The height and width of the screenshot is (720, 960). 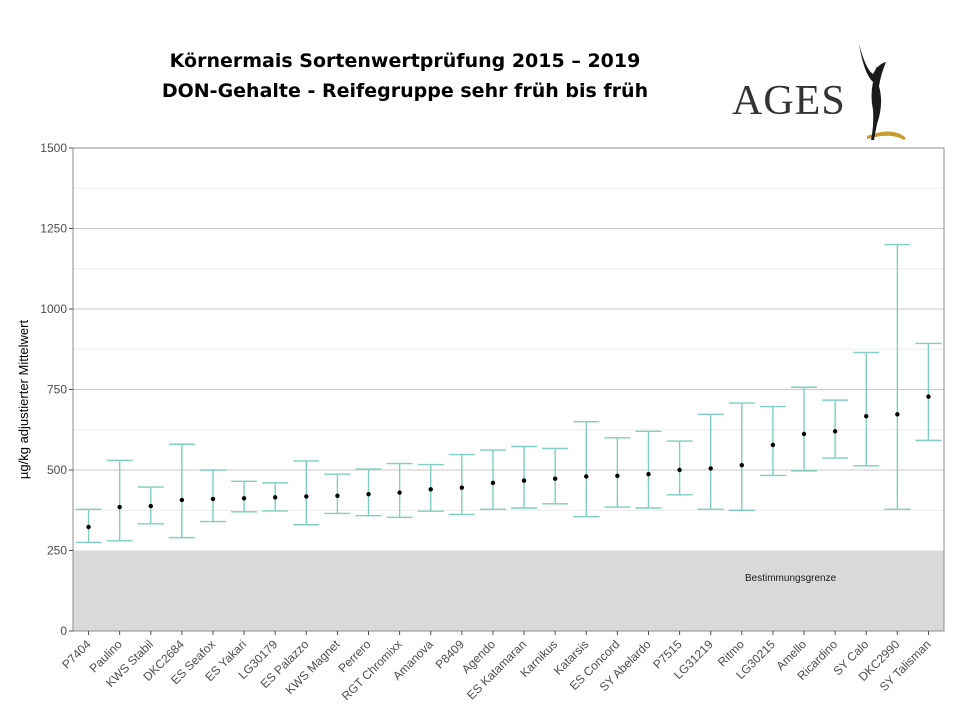 What do you see at coordinates (63, 631) in the screenshot?
I see `y-tick-label: 0` at bounding box center [63, 631].